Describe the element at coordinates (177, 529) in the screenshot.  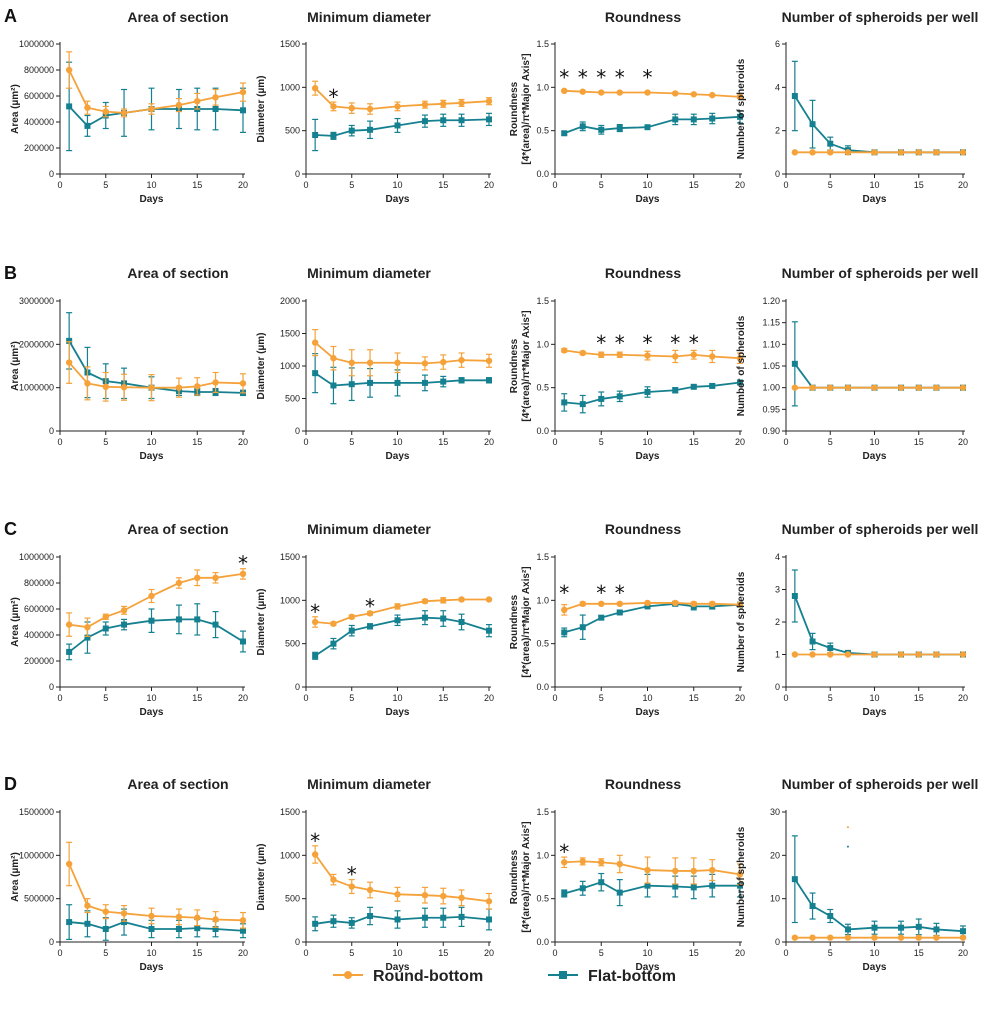
I see `chart-title: Area of section` at that location.